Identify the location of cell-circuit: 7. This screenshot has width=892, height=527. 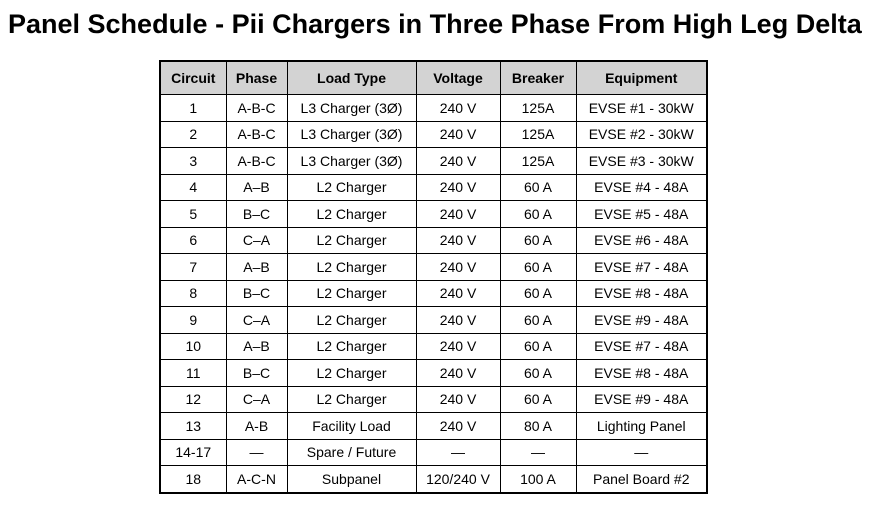
(193, 267).